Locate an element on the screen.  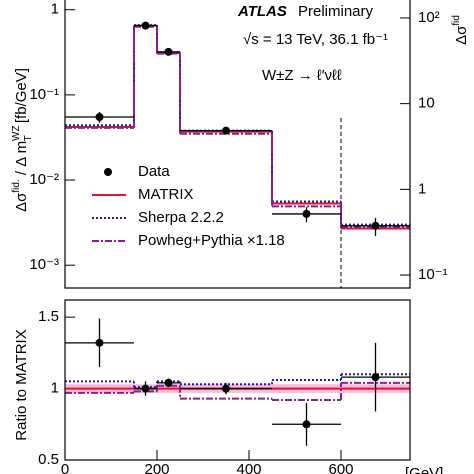
energy-label: √s = 13 TeV, 36.1 fb⁻¹ is located at coordinates (315, 39).